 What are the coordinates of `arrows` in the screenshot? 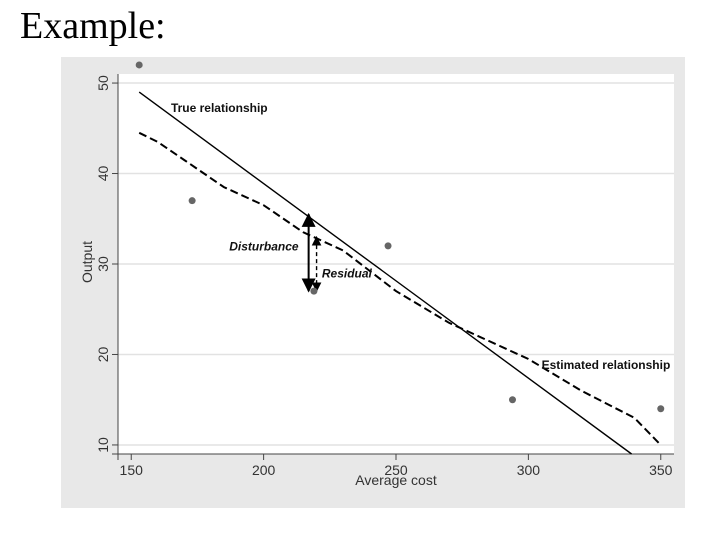 It's located at (311, 252).